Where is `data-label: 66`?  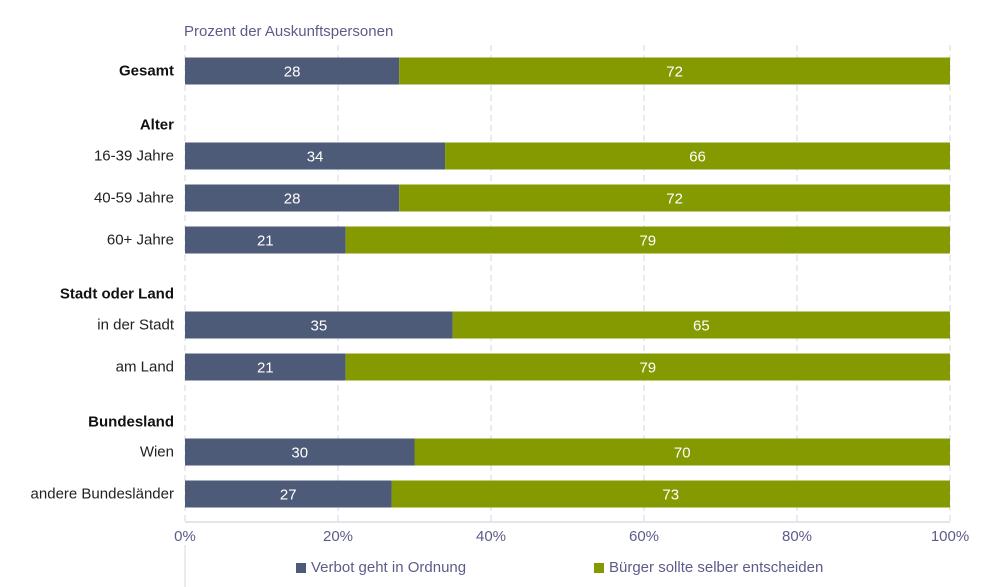 data-label: 66 is located at coordinates (697, 157).